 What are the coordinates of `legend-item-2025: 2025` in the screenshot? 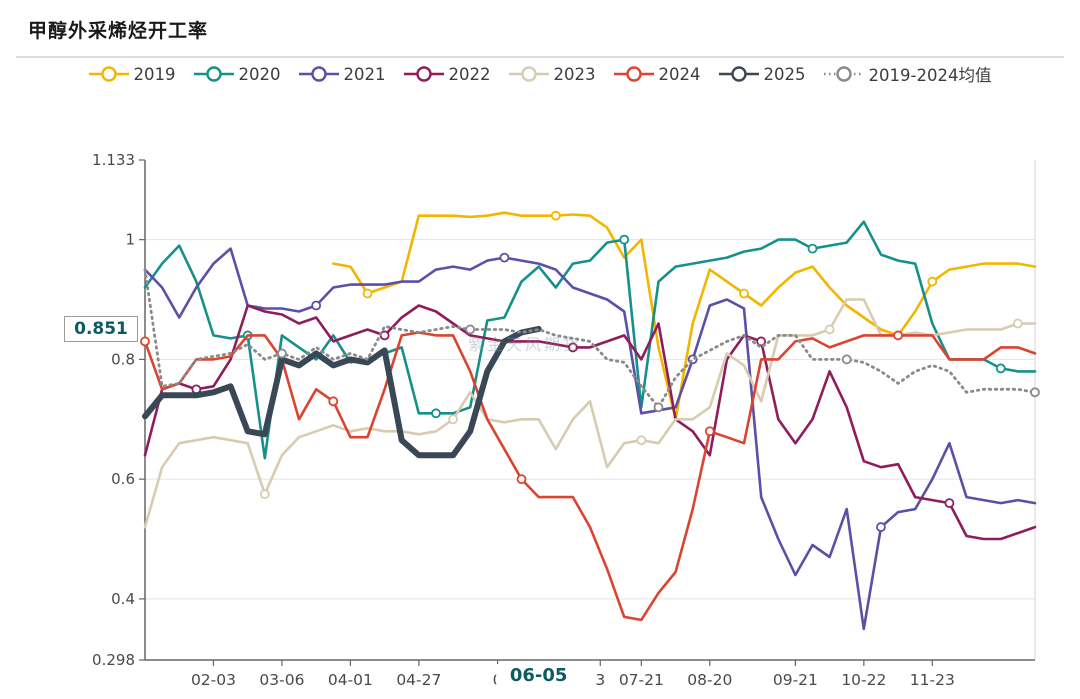 It's located at (762, 74).